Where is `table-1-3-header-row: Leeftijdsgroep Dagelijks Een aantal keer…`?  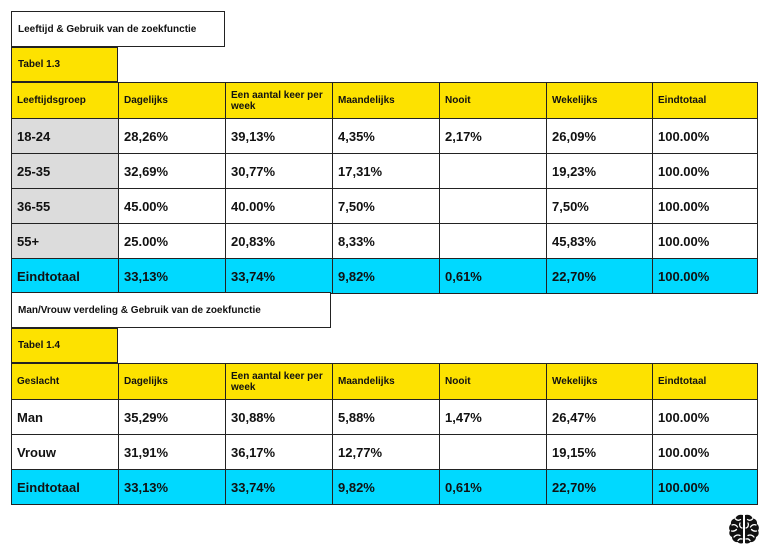 table-1-3-header-row: Leeftijdsgroep Dagelijks Een aantal keer… is located at coordinates (384, 100).